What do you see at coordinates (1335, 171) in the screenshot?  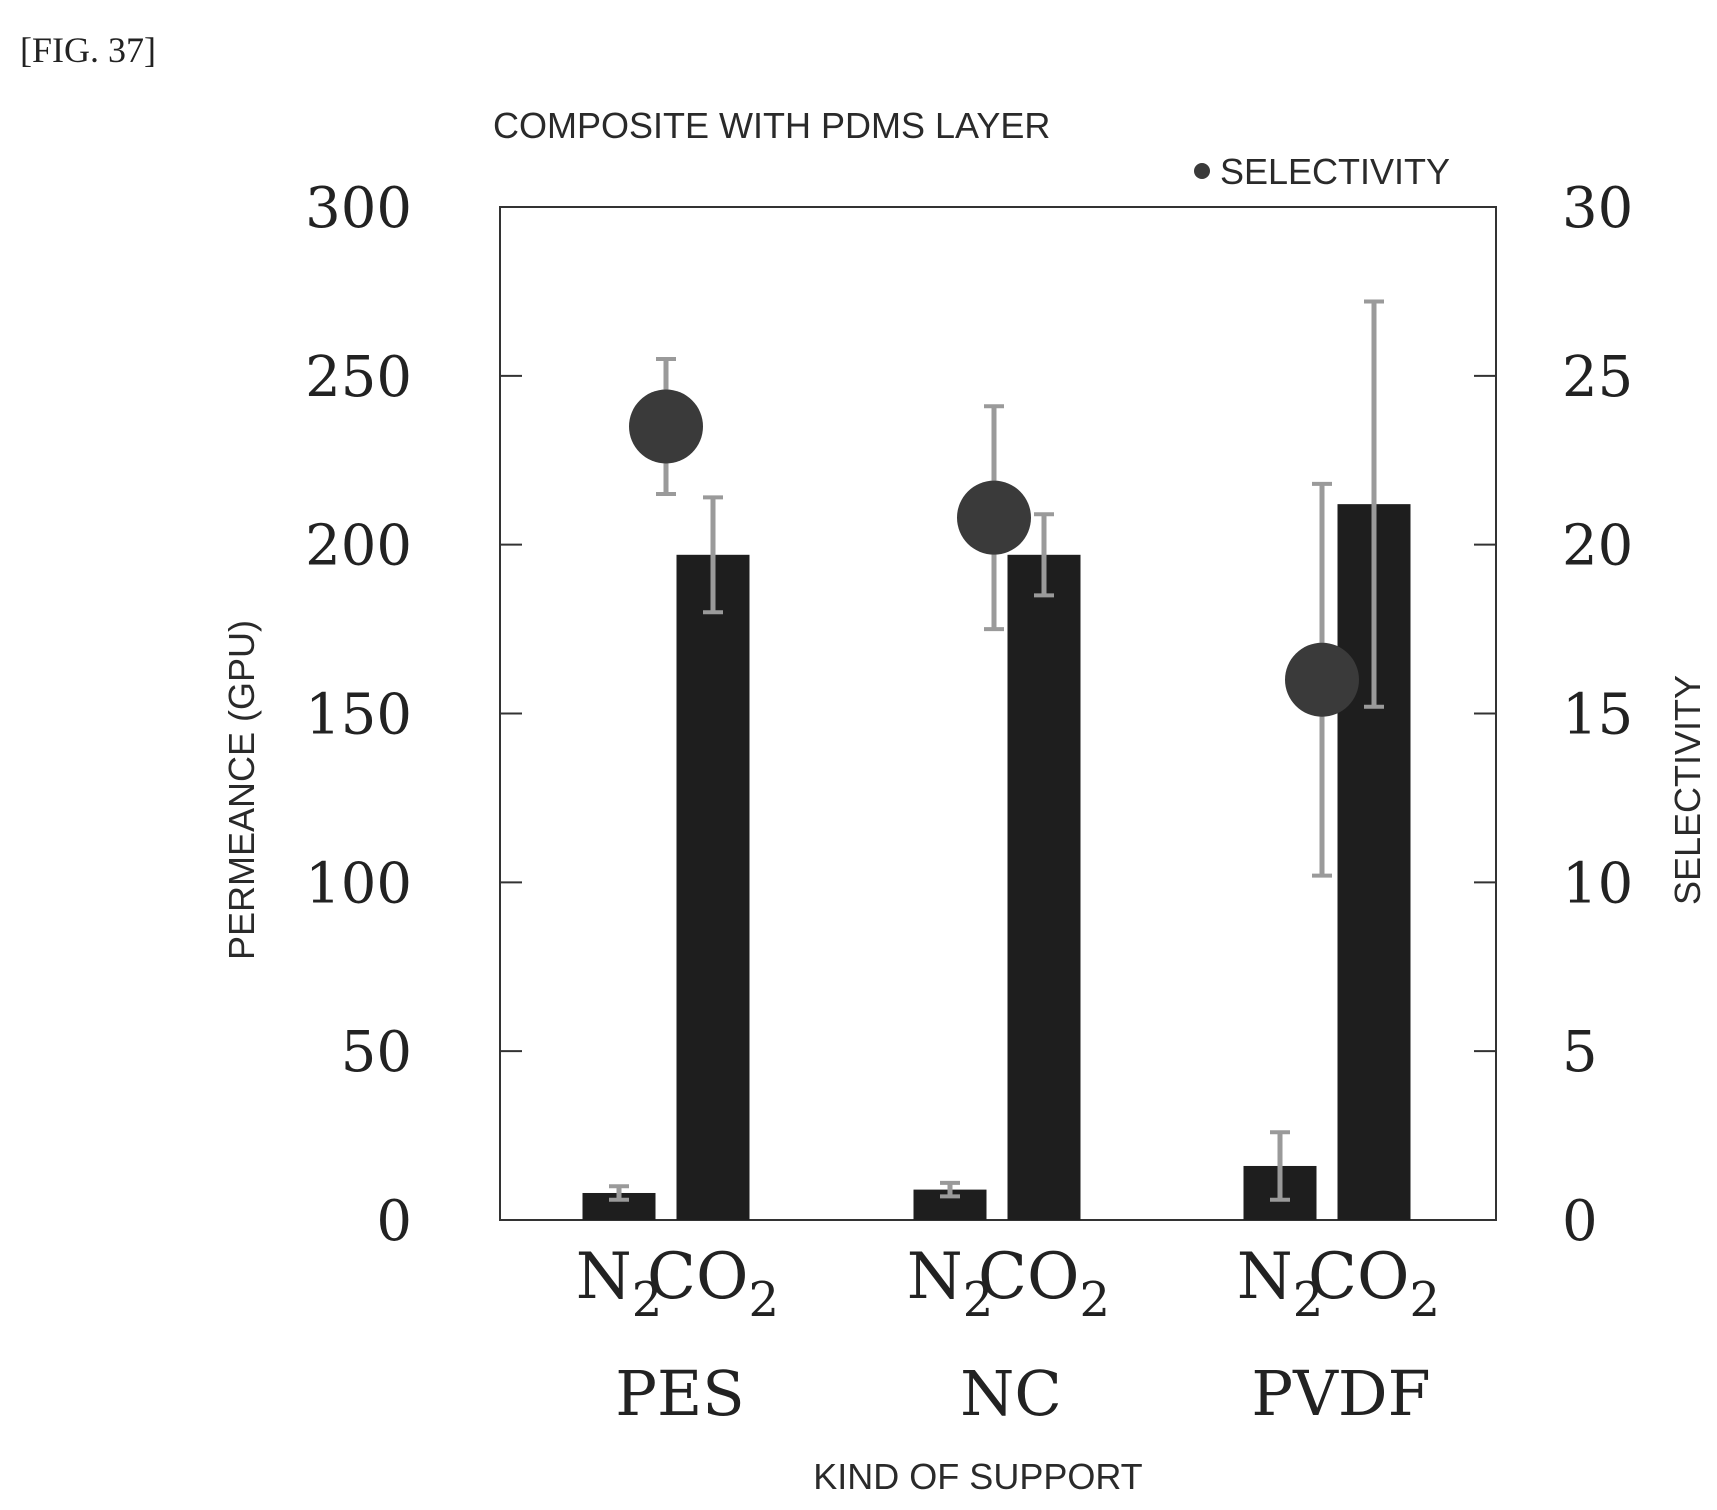 I see `legend-label: SELECTIVITY` at bounding box center [1335, 171].